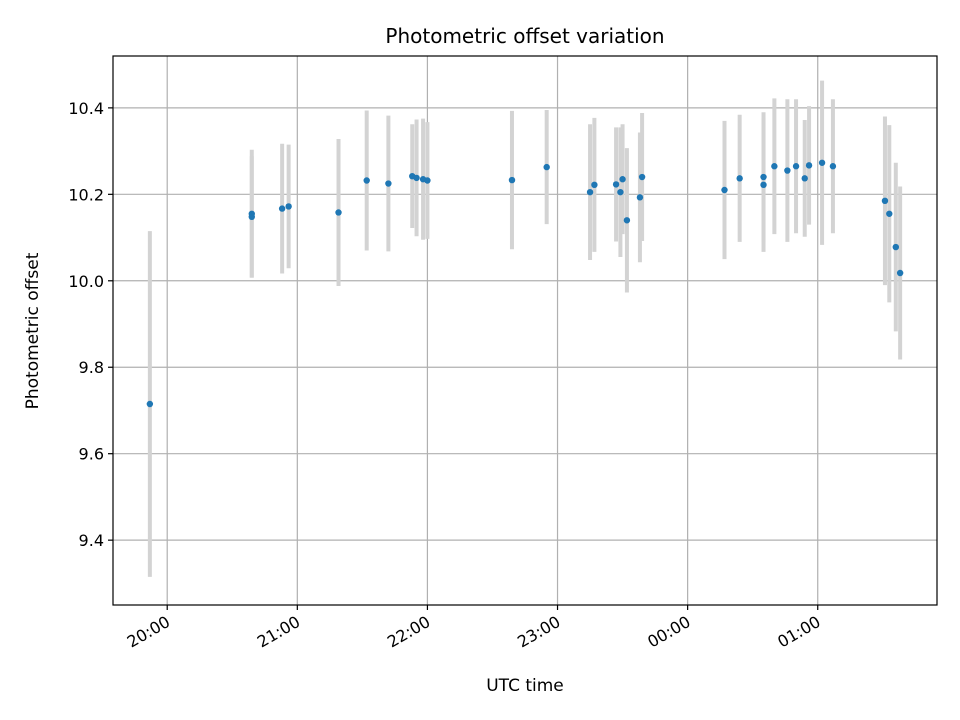 The width and height of the screenshot is (960, 720). What do you see at coordinates (148, 632) in the screenshot?
I see `x-tick-label: 20:00` at bounding box center [148, 632].